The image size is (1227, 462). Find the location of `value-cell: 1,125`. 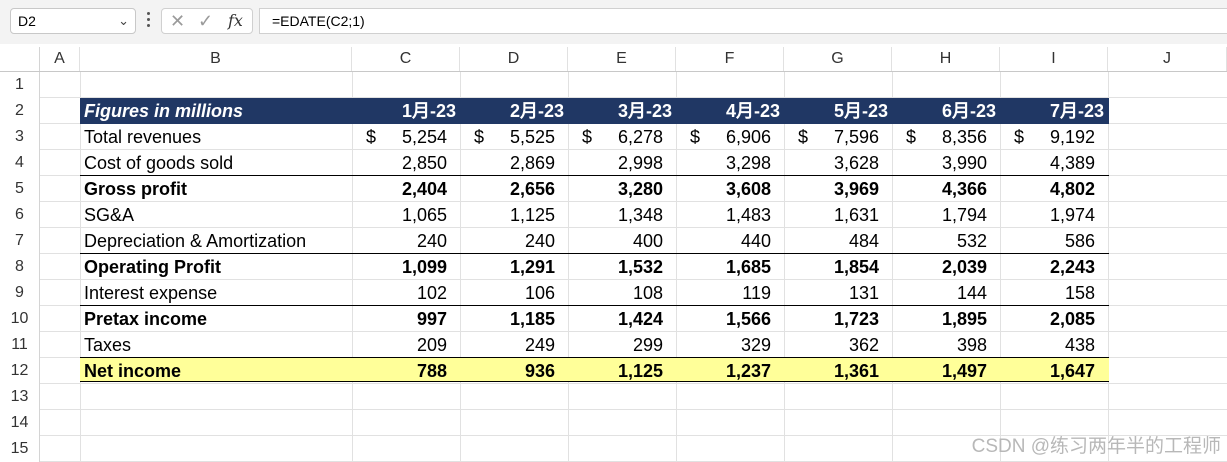

value-cell: 1,125 is located at coordinates (640, 371).